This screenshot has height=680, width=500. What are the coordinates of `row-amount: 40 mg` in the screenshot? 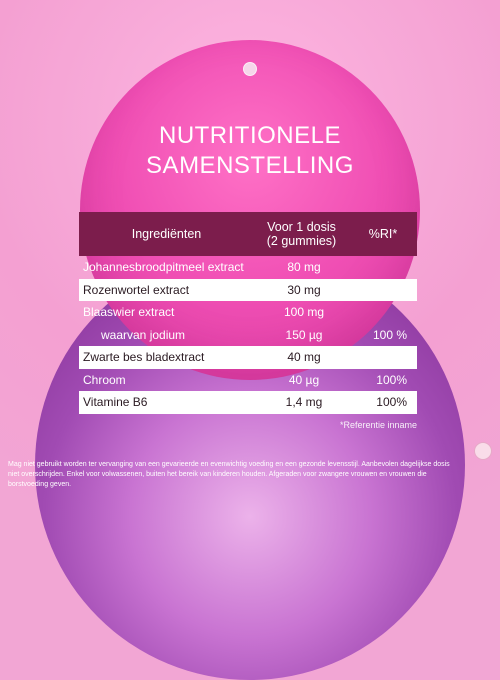 It's located at (304, 357).